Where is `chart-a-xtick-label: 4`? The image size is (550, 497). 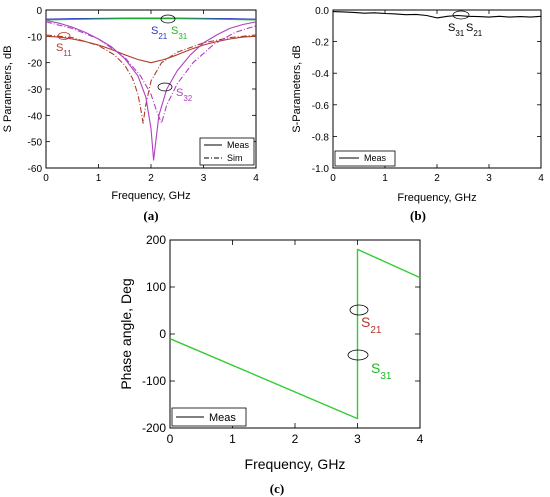
chart-a-xtick-label: 4 is located at coordinates (256, 178).